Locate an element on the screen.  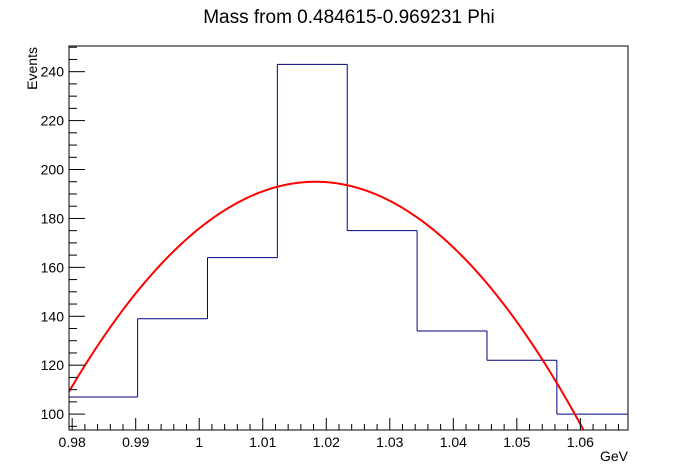
x-tick-label: 1.04 is located at coordinates (453, 442).